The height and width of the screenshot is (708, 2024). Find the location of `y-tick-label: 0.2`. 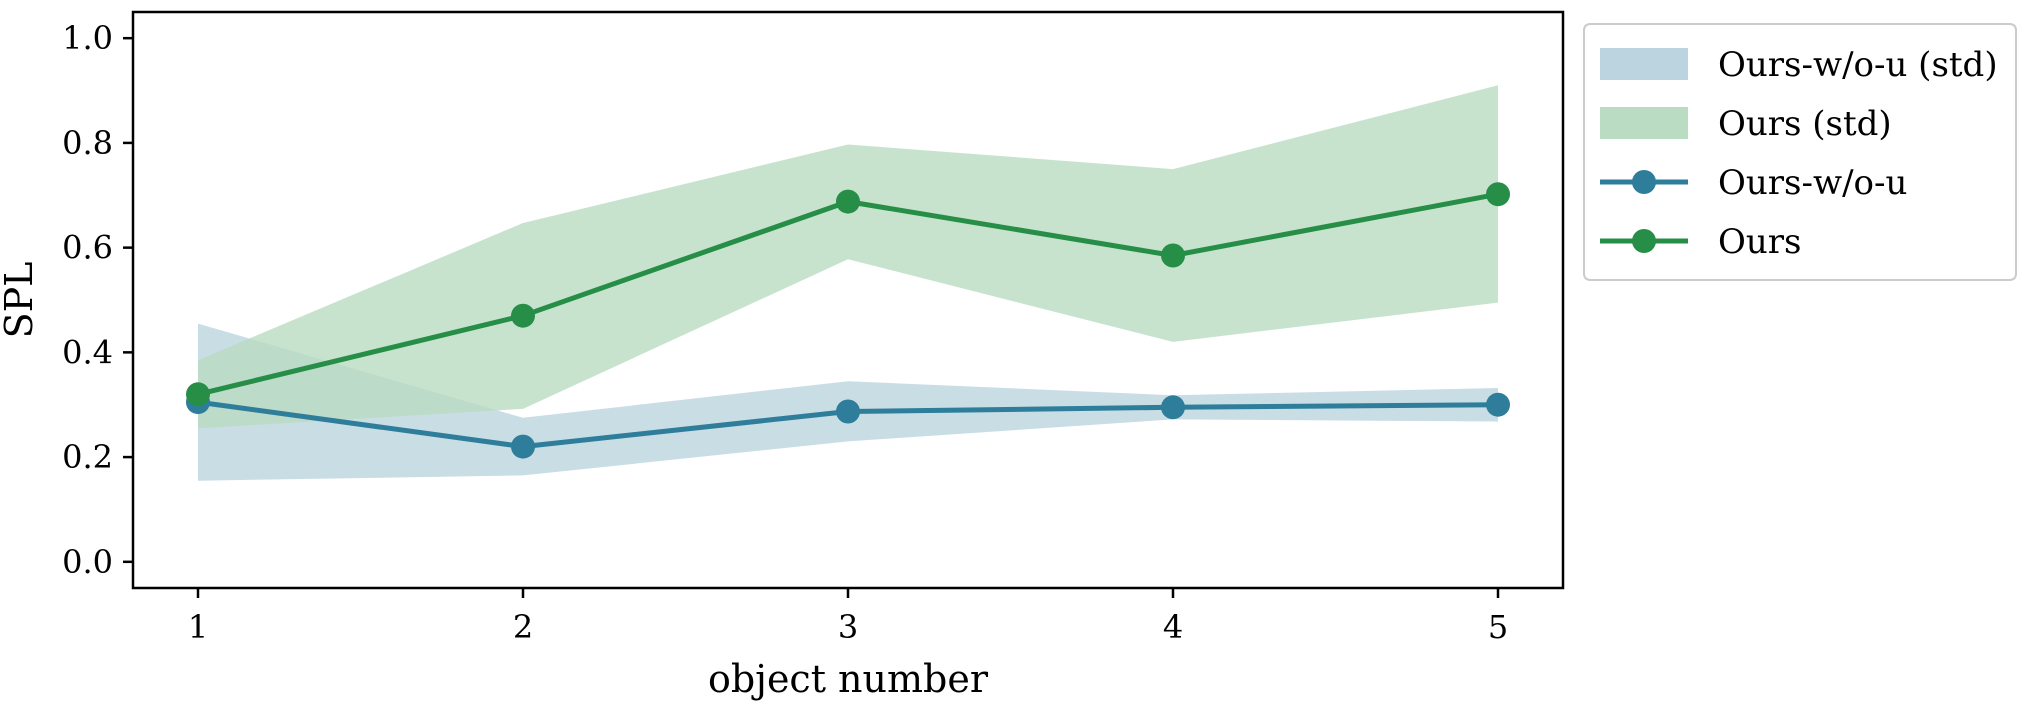

y-tick-label: 0.2 is located at coordinates (87, 457).